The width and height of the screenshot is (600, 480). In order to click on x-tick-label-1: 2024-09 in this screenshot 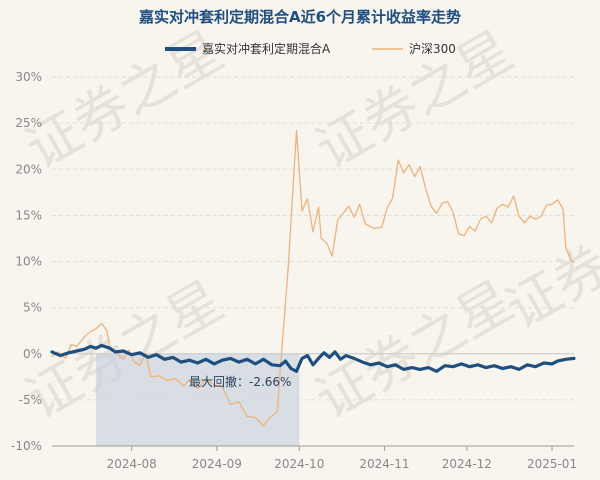, I will do `click(217, 464)`.